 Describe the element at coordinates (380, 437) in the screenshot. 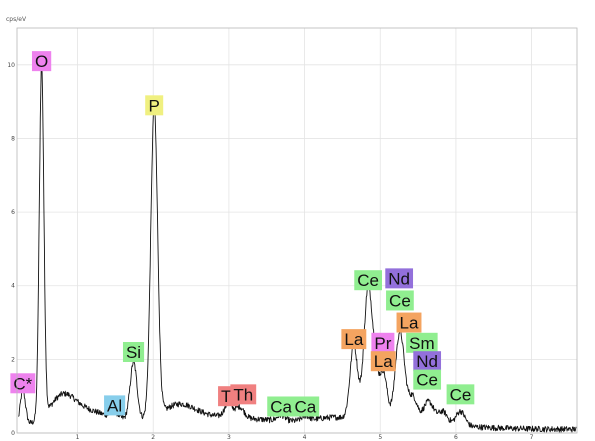

I see `x-tick-label: 5` at that location.